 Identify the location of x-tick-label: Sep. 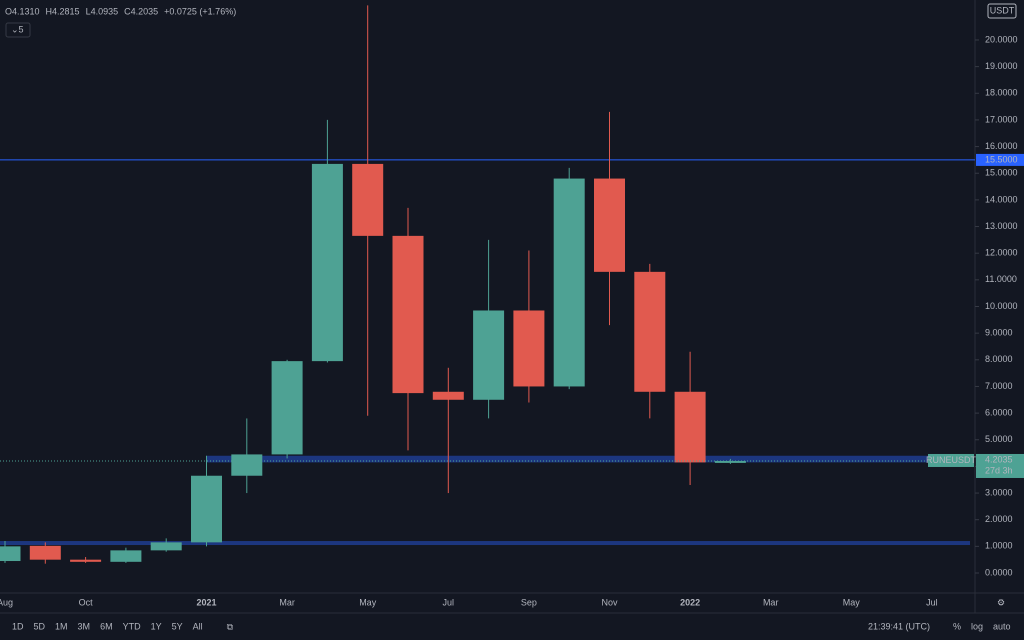
(529, 602).